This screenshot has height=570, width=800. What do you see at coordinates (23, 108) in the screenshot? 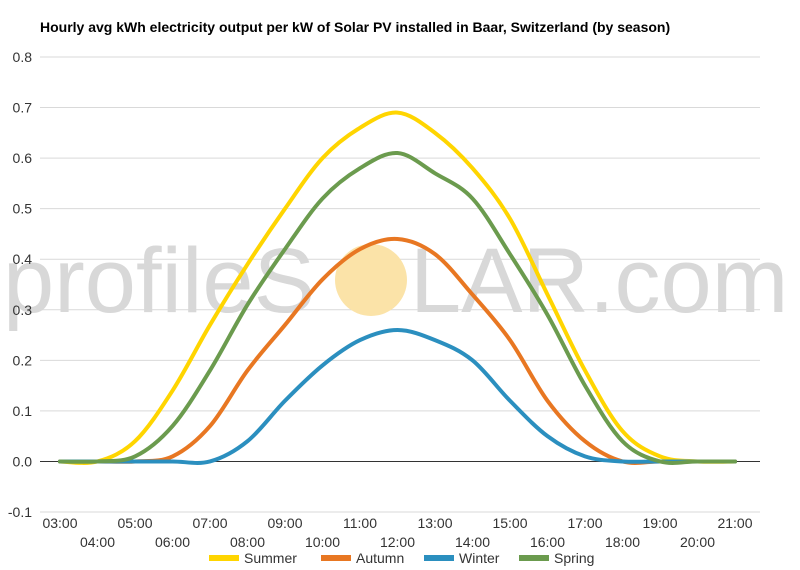
I see `y-tick-label: 0.7` at bounding box center [23, 108].